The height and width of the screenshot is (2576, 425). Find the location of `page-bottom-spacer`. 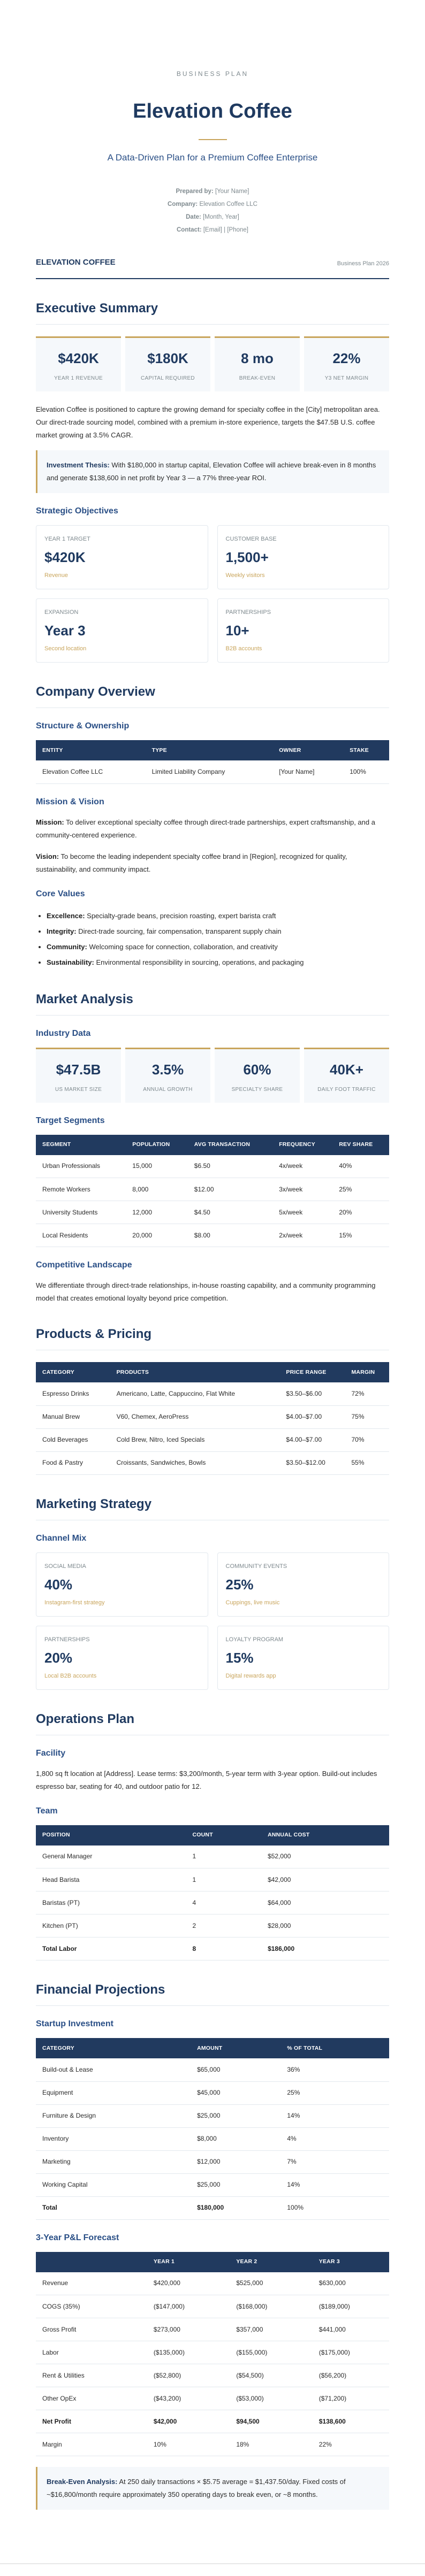

page-bottom-spacer is located at coordinates (212, 2541).